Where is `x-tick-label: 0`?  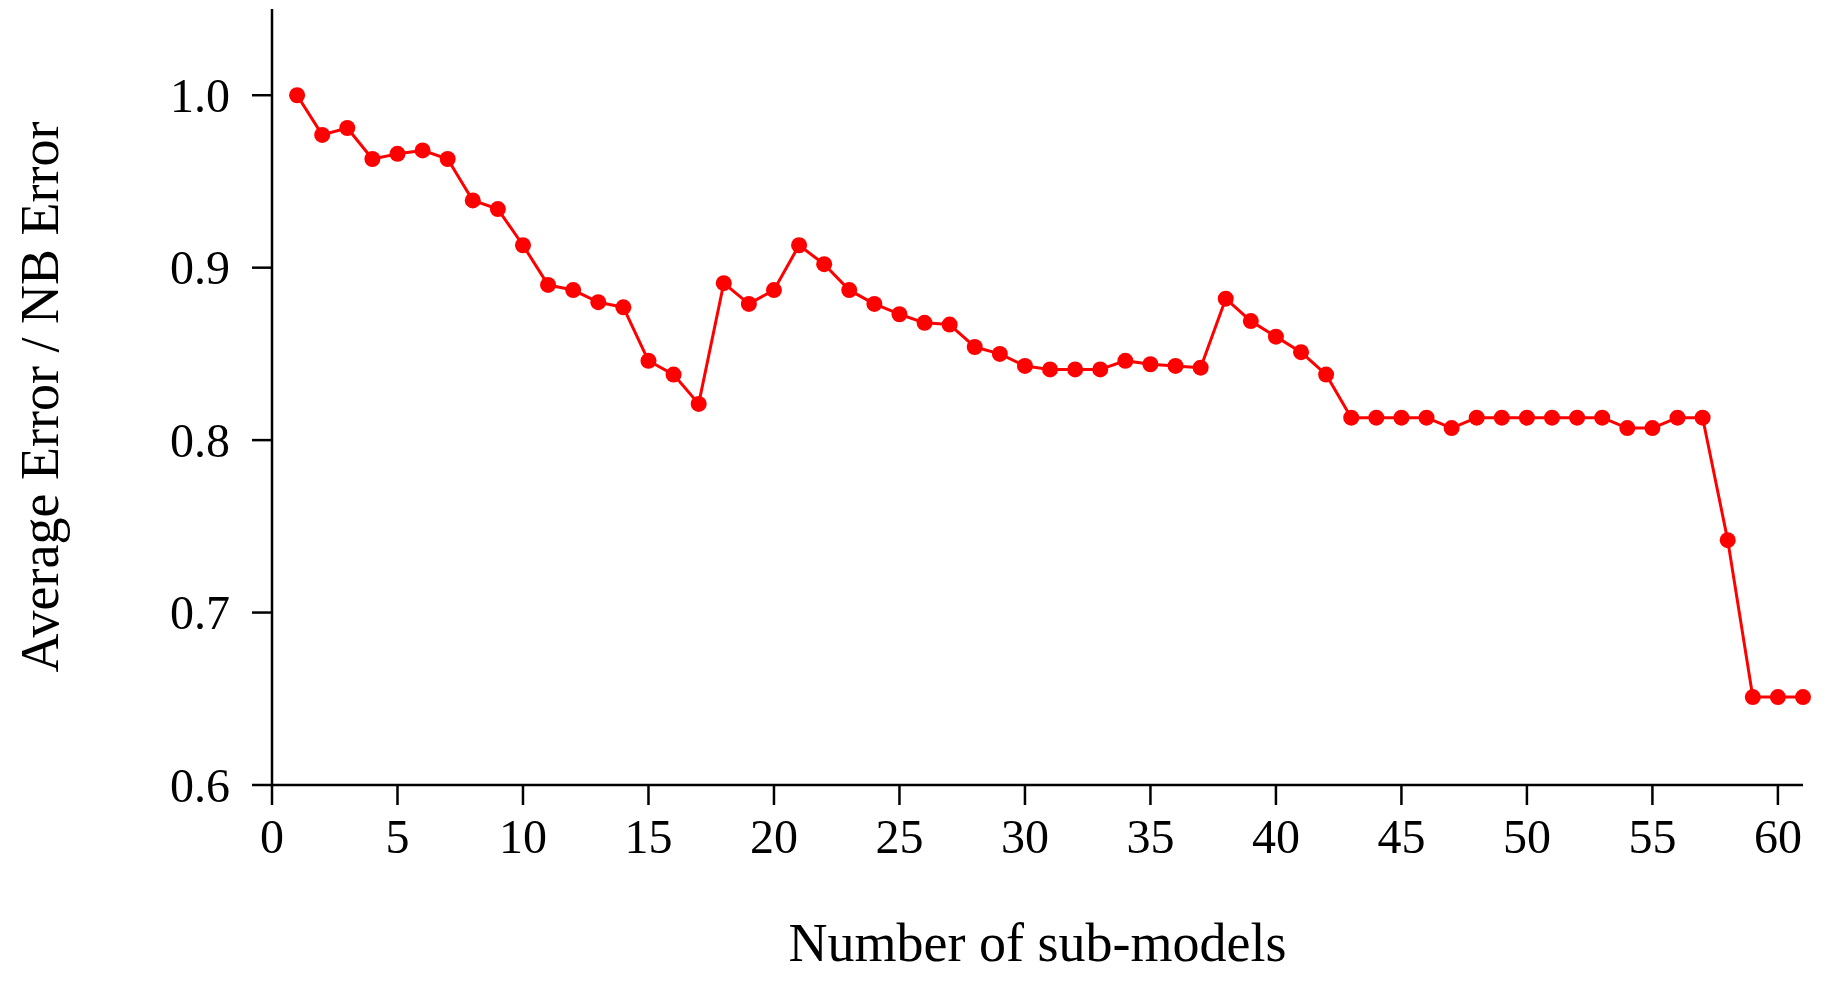 x-tick-label: 0 is located at coordinates (272, 836).